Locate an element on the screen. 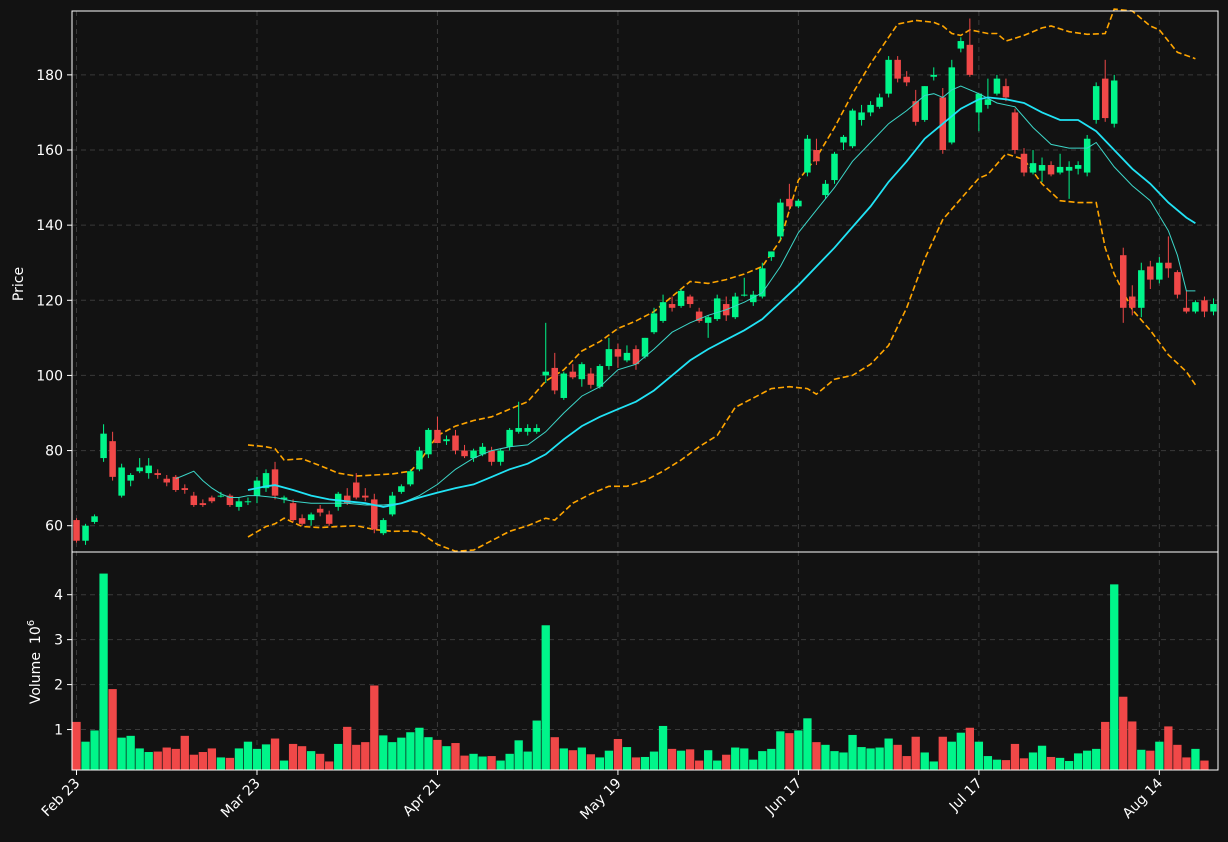 This screenshot has height=842, width=1228. volume-axis-label-text: Volume is located at coordinates (36, 678).